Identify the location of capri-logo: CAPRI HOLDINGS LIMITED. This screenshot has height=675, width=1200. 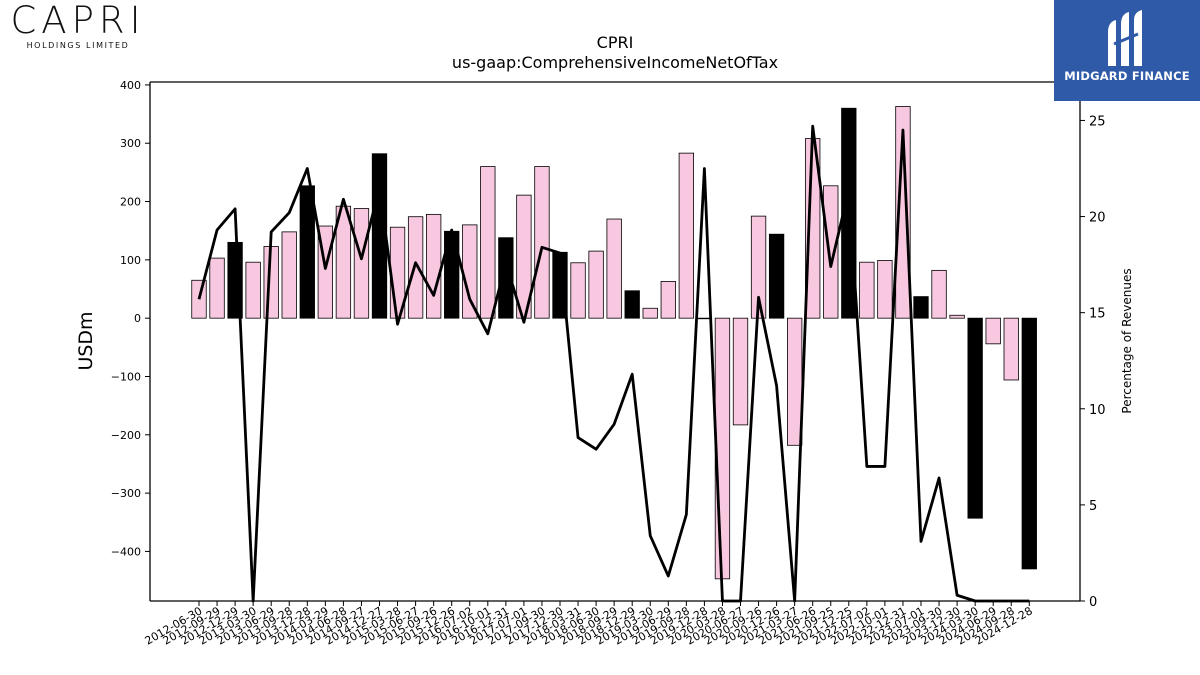
(78, 27).